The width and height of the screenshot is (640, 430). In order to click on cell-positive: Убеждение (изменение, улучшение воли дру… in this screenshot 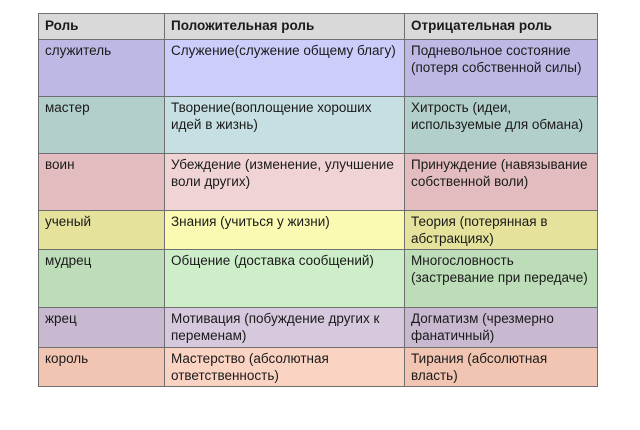, I will do `click(284, 182)`.